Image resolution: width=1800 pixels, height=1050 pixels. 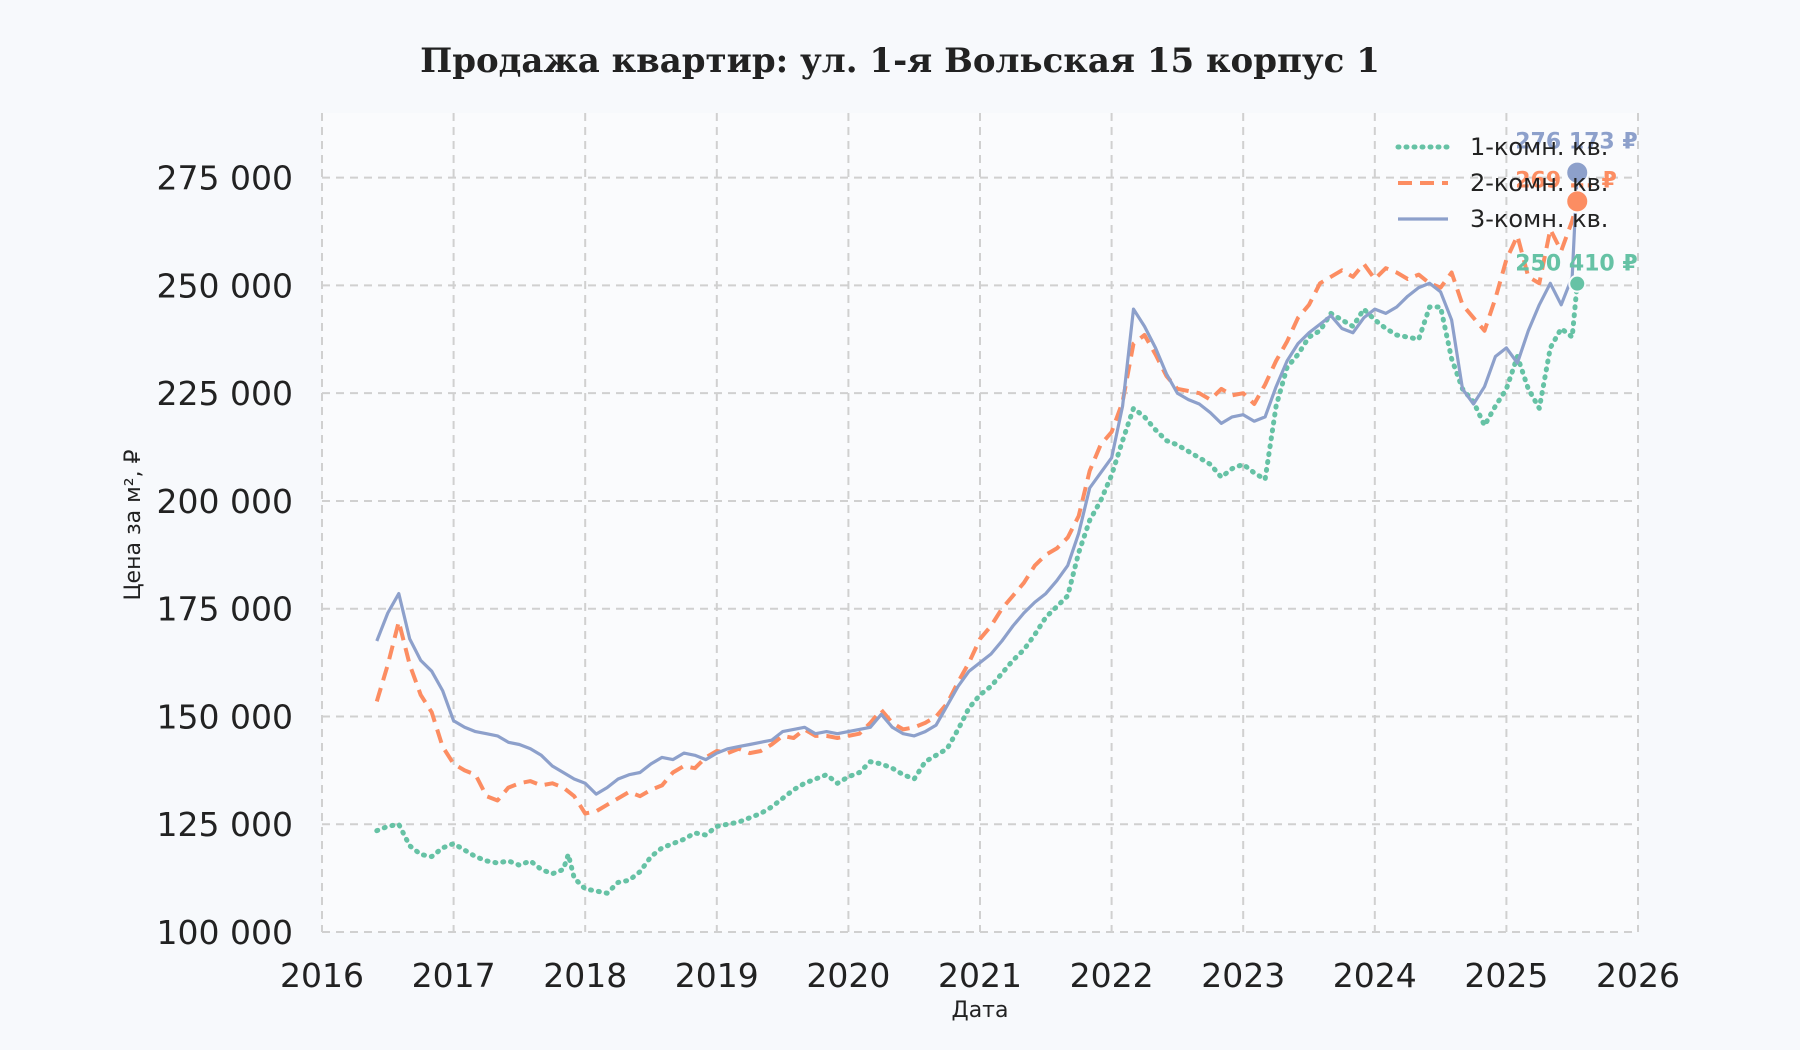 I want to click on x-axis-label: Дата, so click(x=980, y=1010).